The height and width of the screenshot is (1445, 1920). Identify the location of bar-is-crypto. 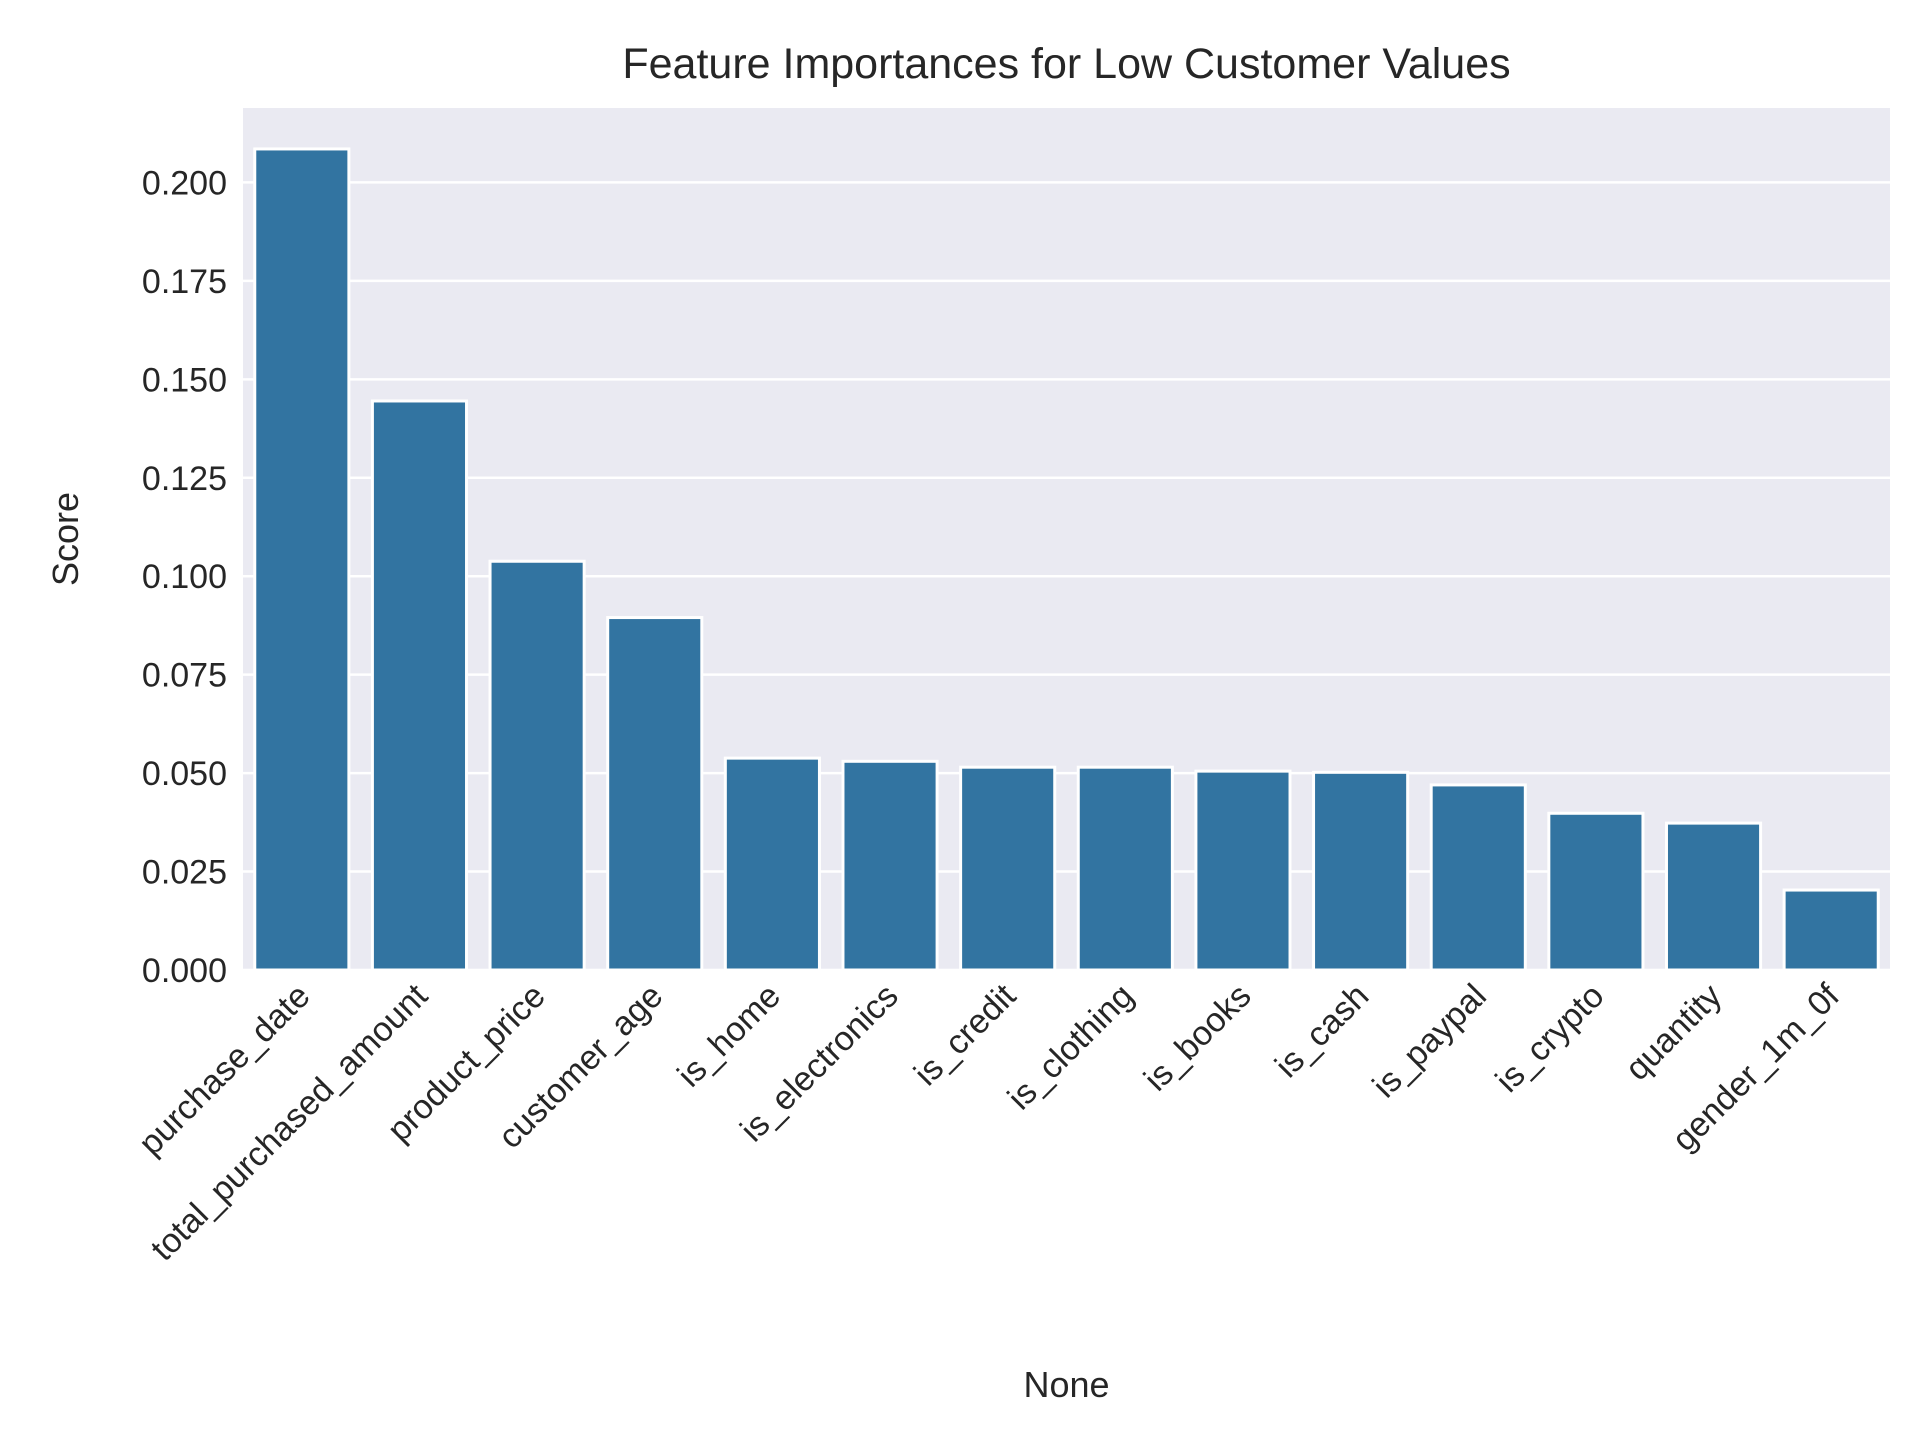
(1596, 891).